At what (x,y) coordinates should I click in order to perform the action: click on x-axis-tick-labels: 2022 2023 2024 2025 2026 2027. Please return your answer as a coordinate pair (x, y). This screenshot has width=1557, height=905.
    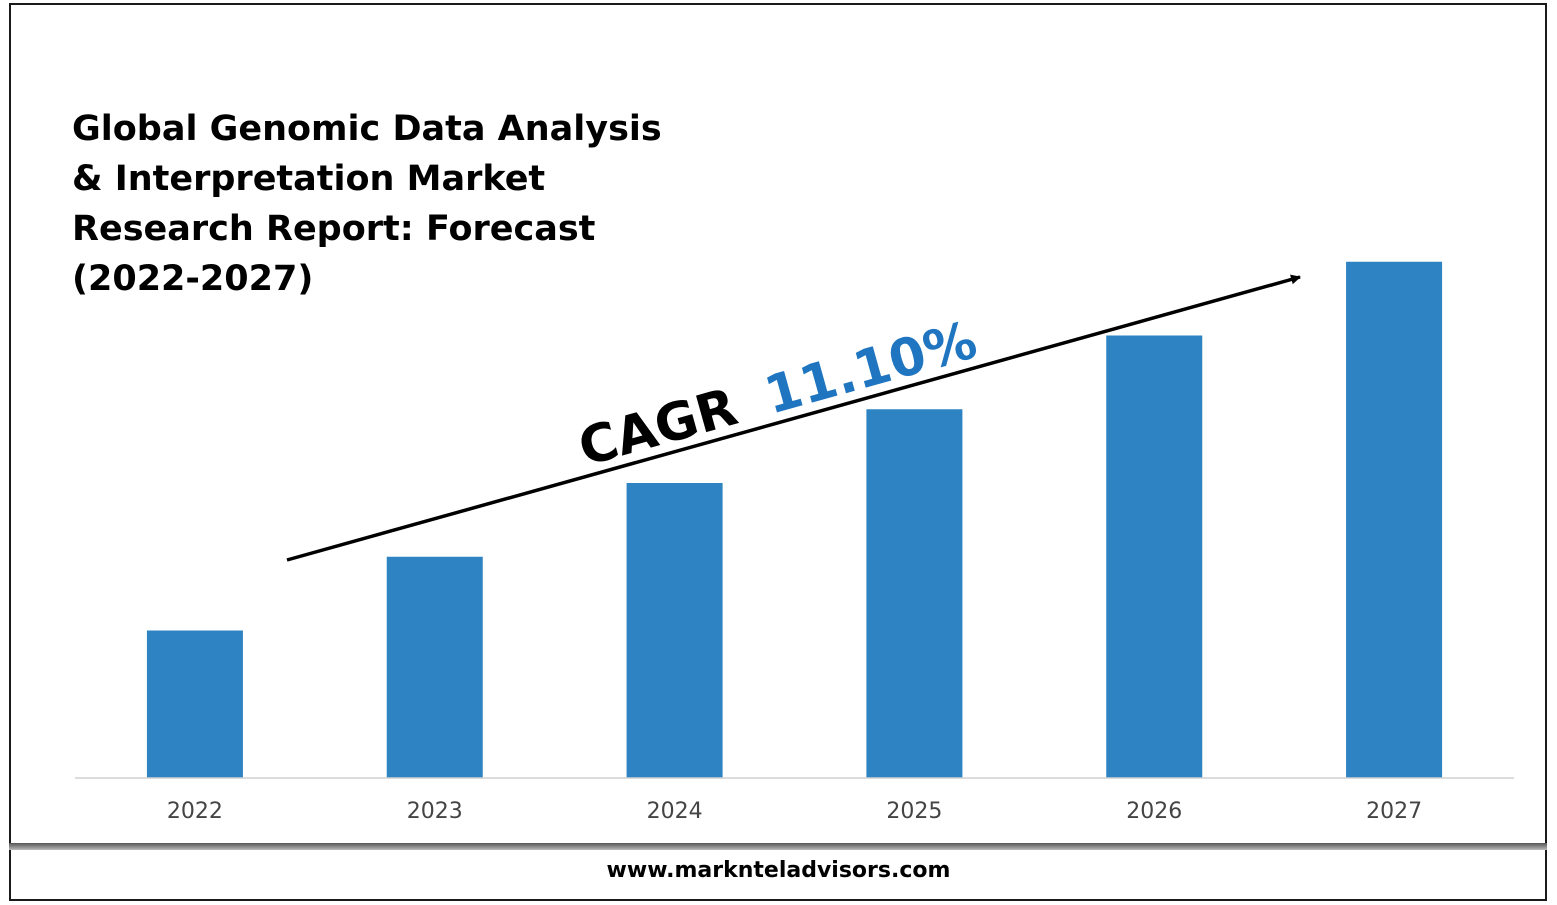
    Looking at the image, I should click on (794, 811).